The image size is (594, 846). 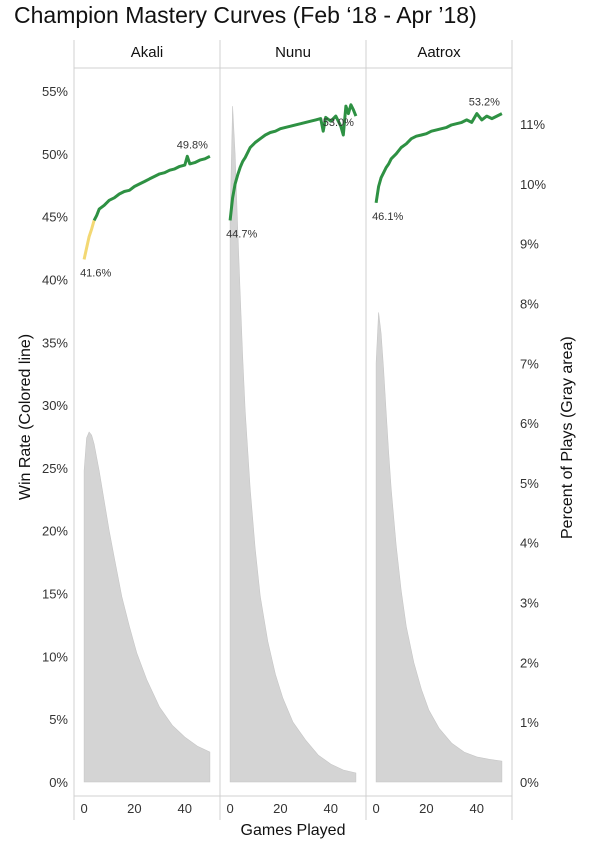 What do you see at coordinates (338, 123) in the screenshot?
I see `data-label-nunu: 53.0%` at bounding box center [338, 123].